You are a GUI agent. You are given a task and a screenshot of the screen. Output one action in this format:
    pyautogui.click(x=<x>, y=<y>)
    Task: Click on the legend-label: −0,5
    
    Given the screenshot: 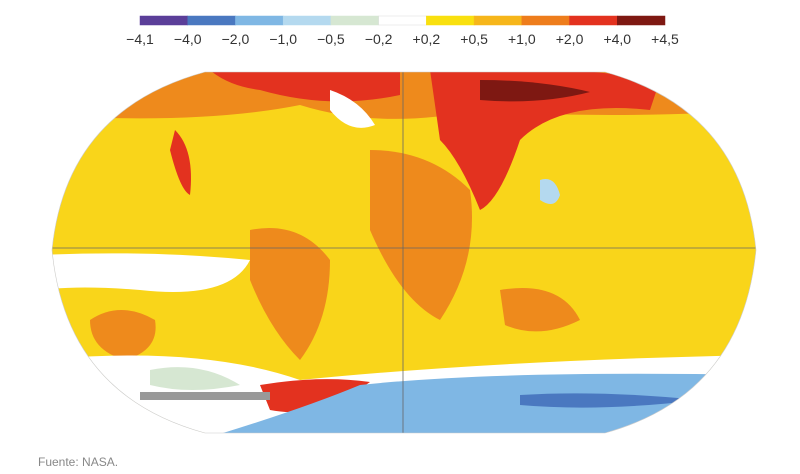 What is the action you would take?
    pyautogui.click(x=331, y=39)
    